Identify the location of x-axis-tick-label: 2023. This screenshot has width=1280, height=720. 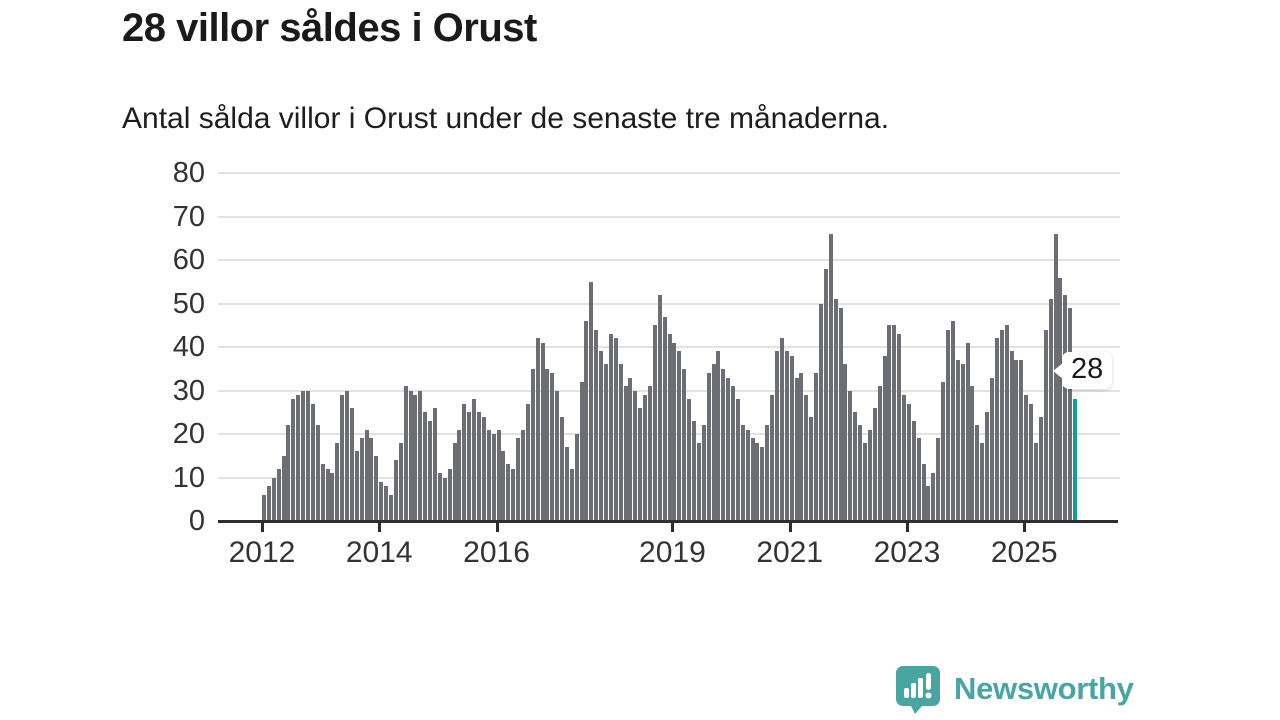
(907, 552).